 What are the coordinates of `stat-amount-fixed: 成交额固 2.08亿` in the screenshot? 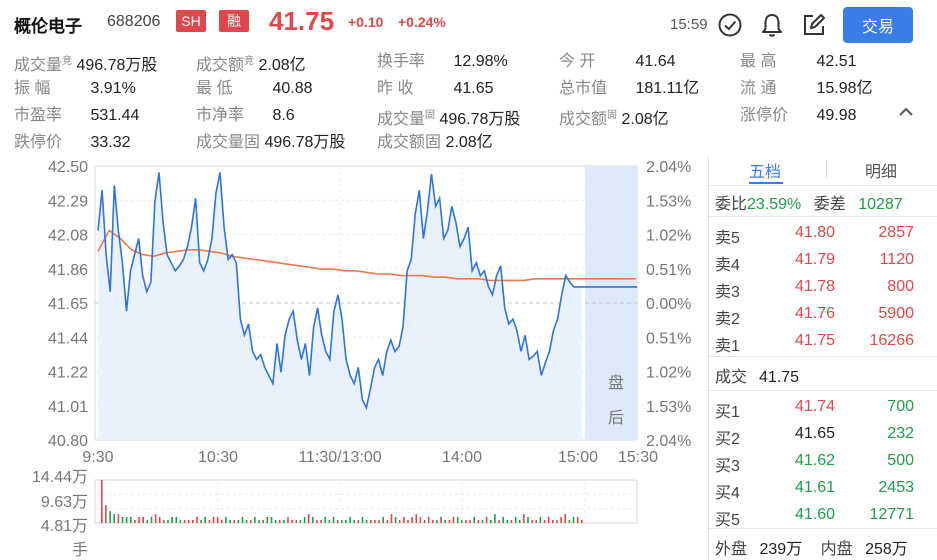 It's located at (614, 119).